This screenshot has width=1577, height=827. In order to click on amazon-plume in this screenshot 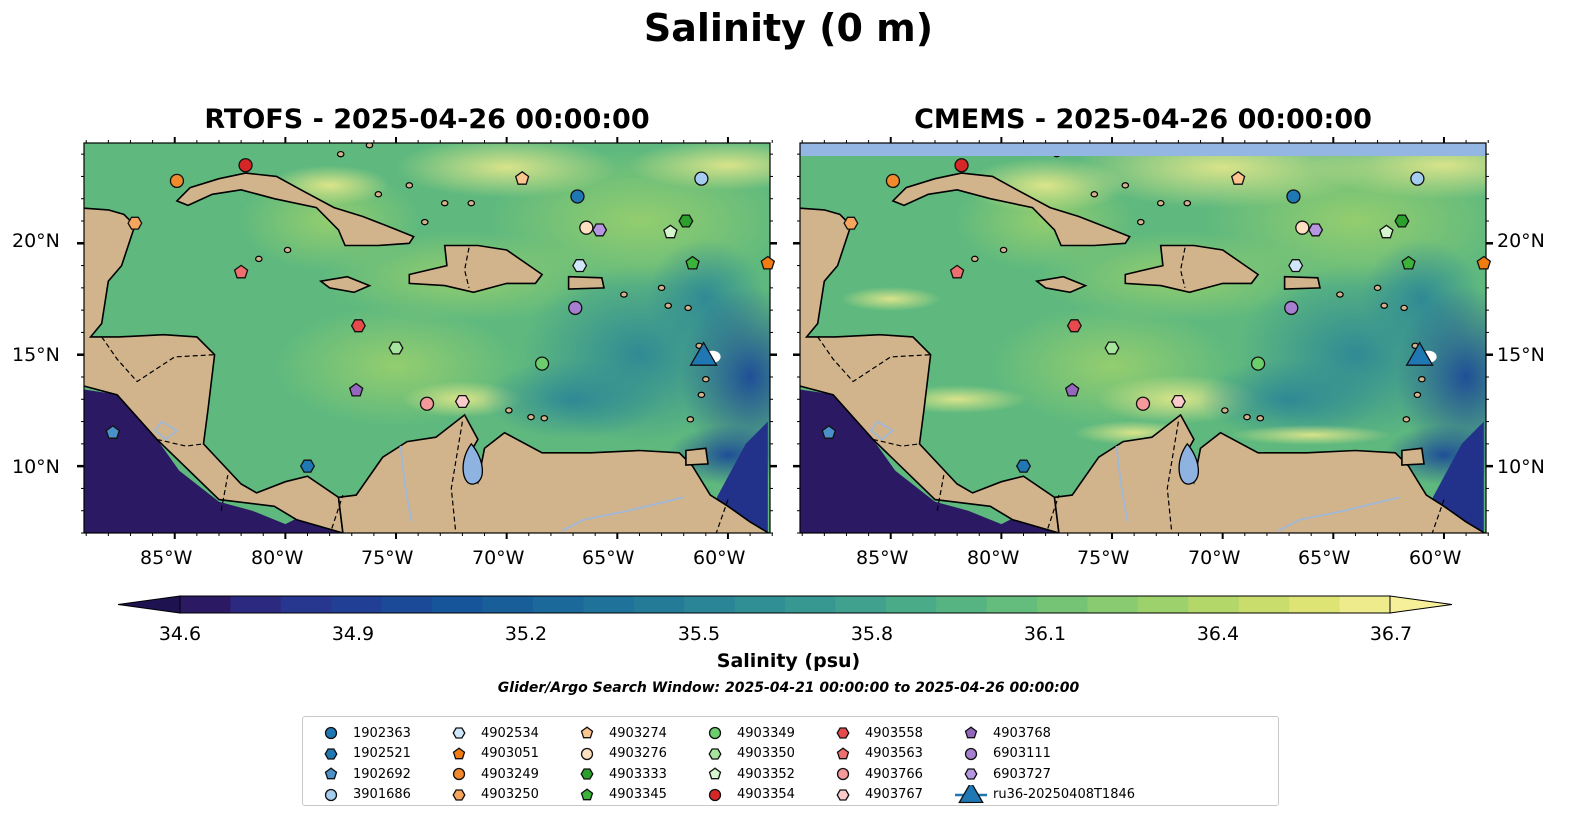, I will do `click(1458, 443)`.